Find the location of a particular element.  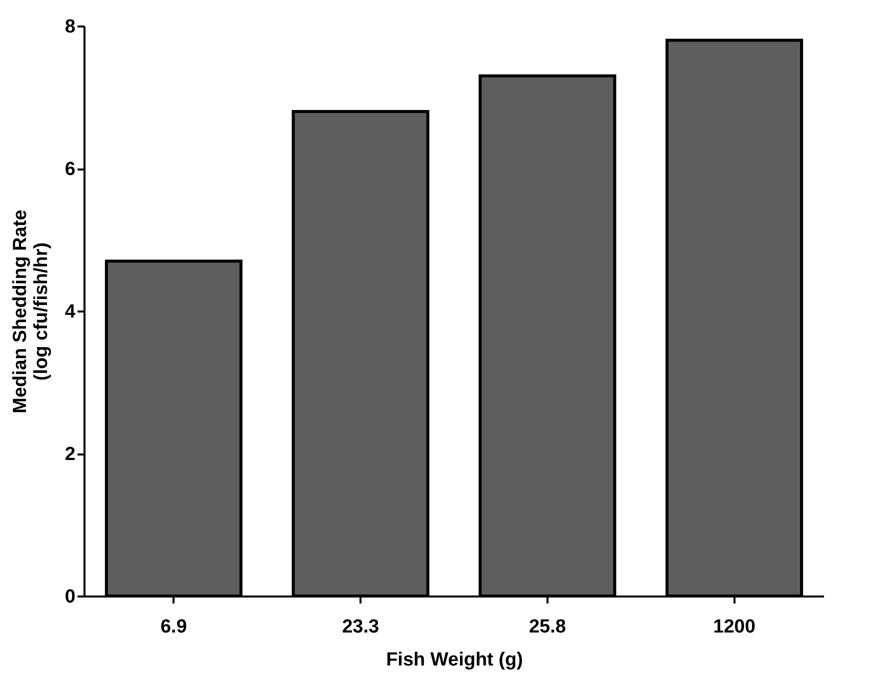

x-tick-label: 6.9 is located at coordinates (173, 627).